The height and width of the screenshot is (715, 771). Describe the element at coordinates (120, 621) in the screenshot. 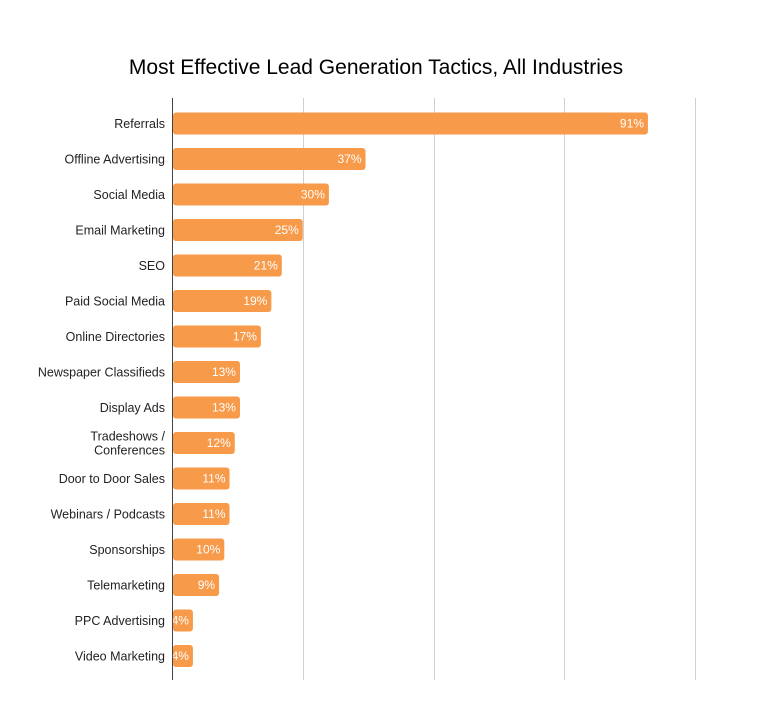

I see `category-label-14: PPC Advertising` at that location.